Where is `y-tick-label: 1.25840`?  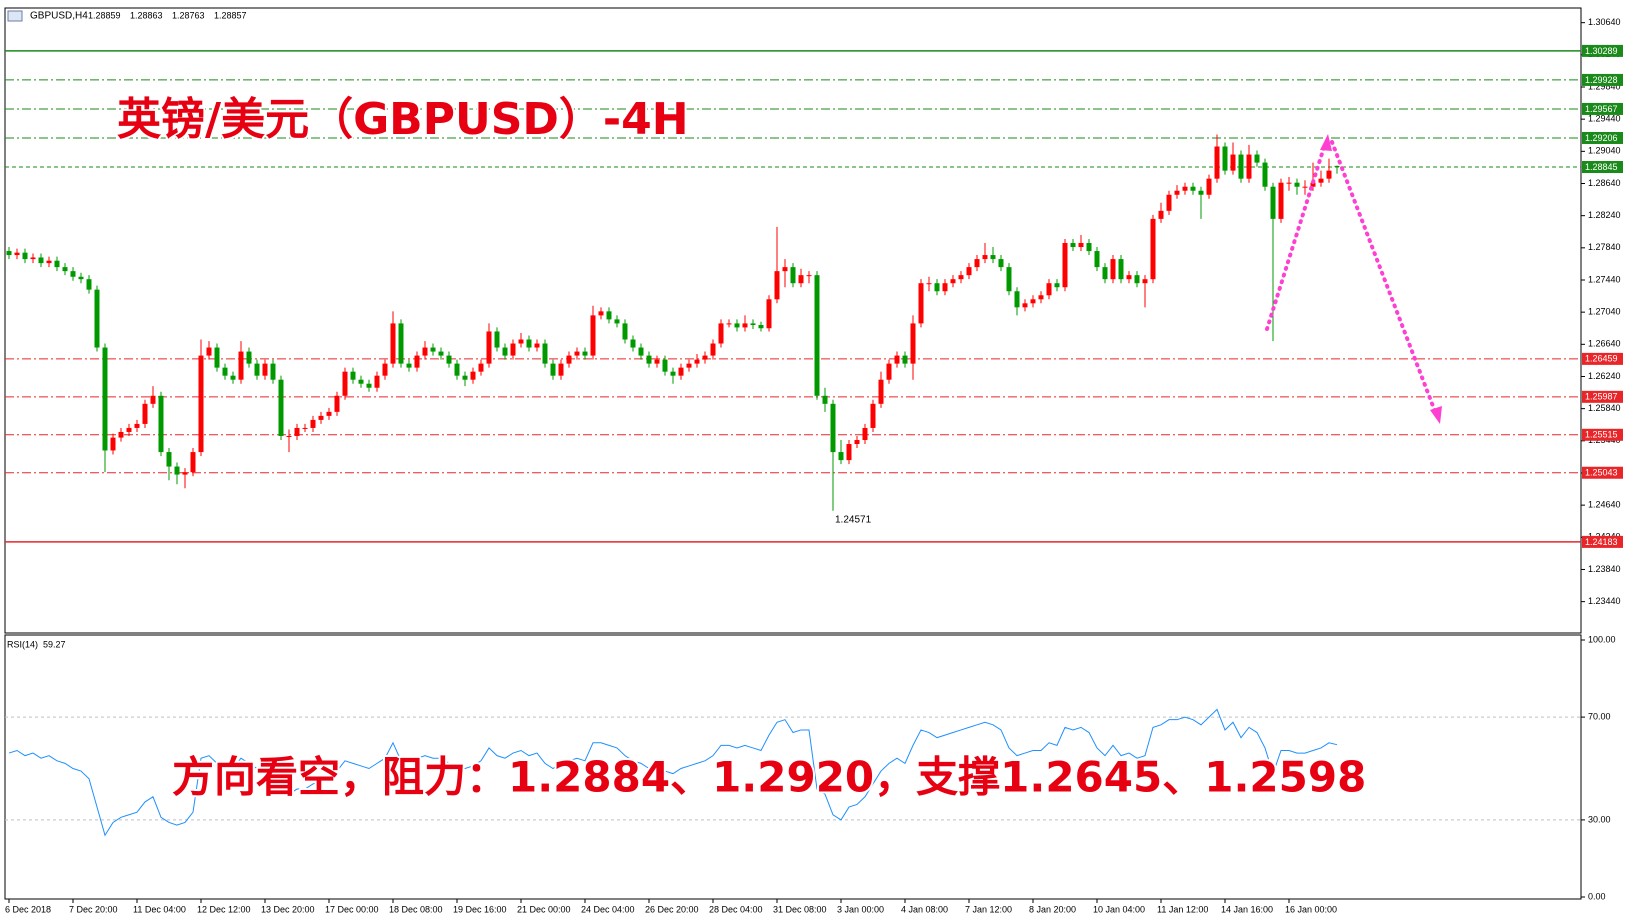
y-tick-label: 1.25840 is located at coordinates (1604, 408).